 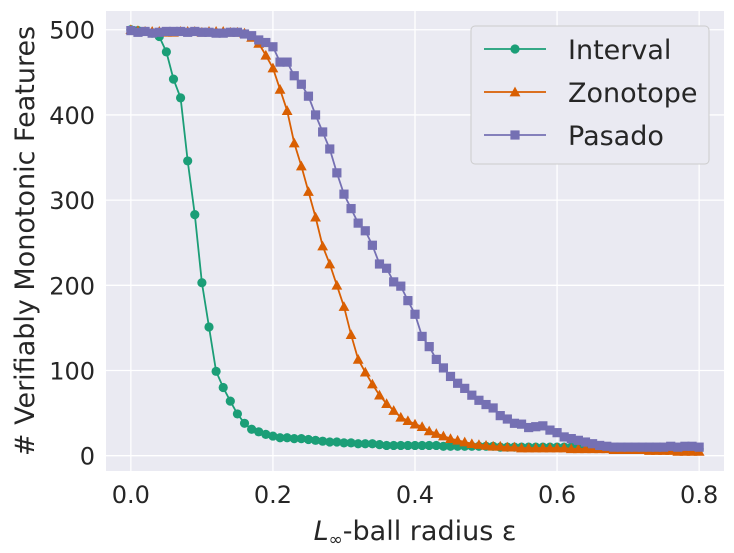 I want to click on legend-marker-zonotope, so click(x=515, y=91).